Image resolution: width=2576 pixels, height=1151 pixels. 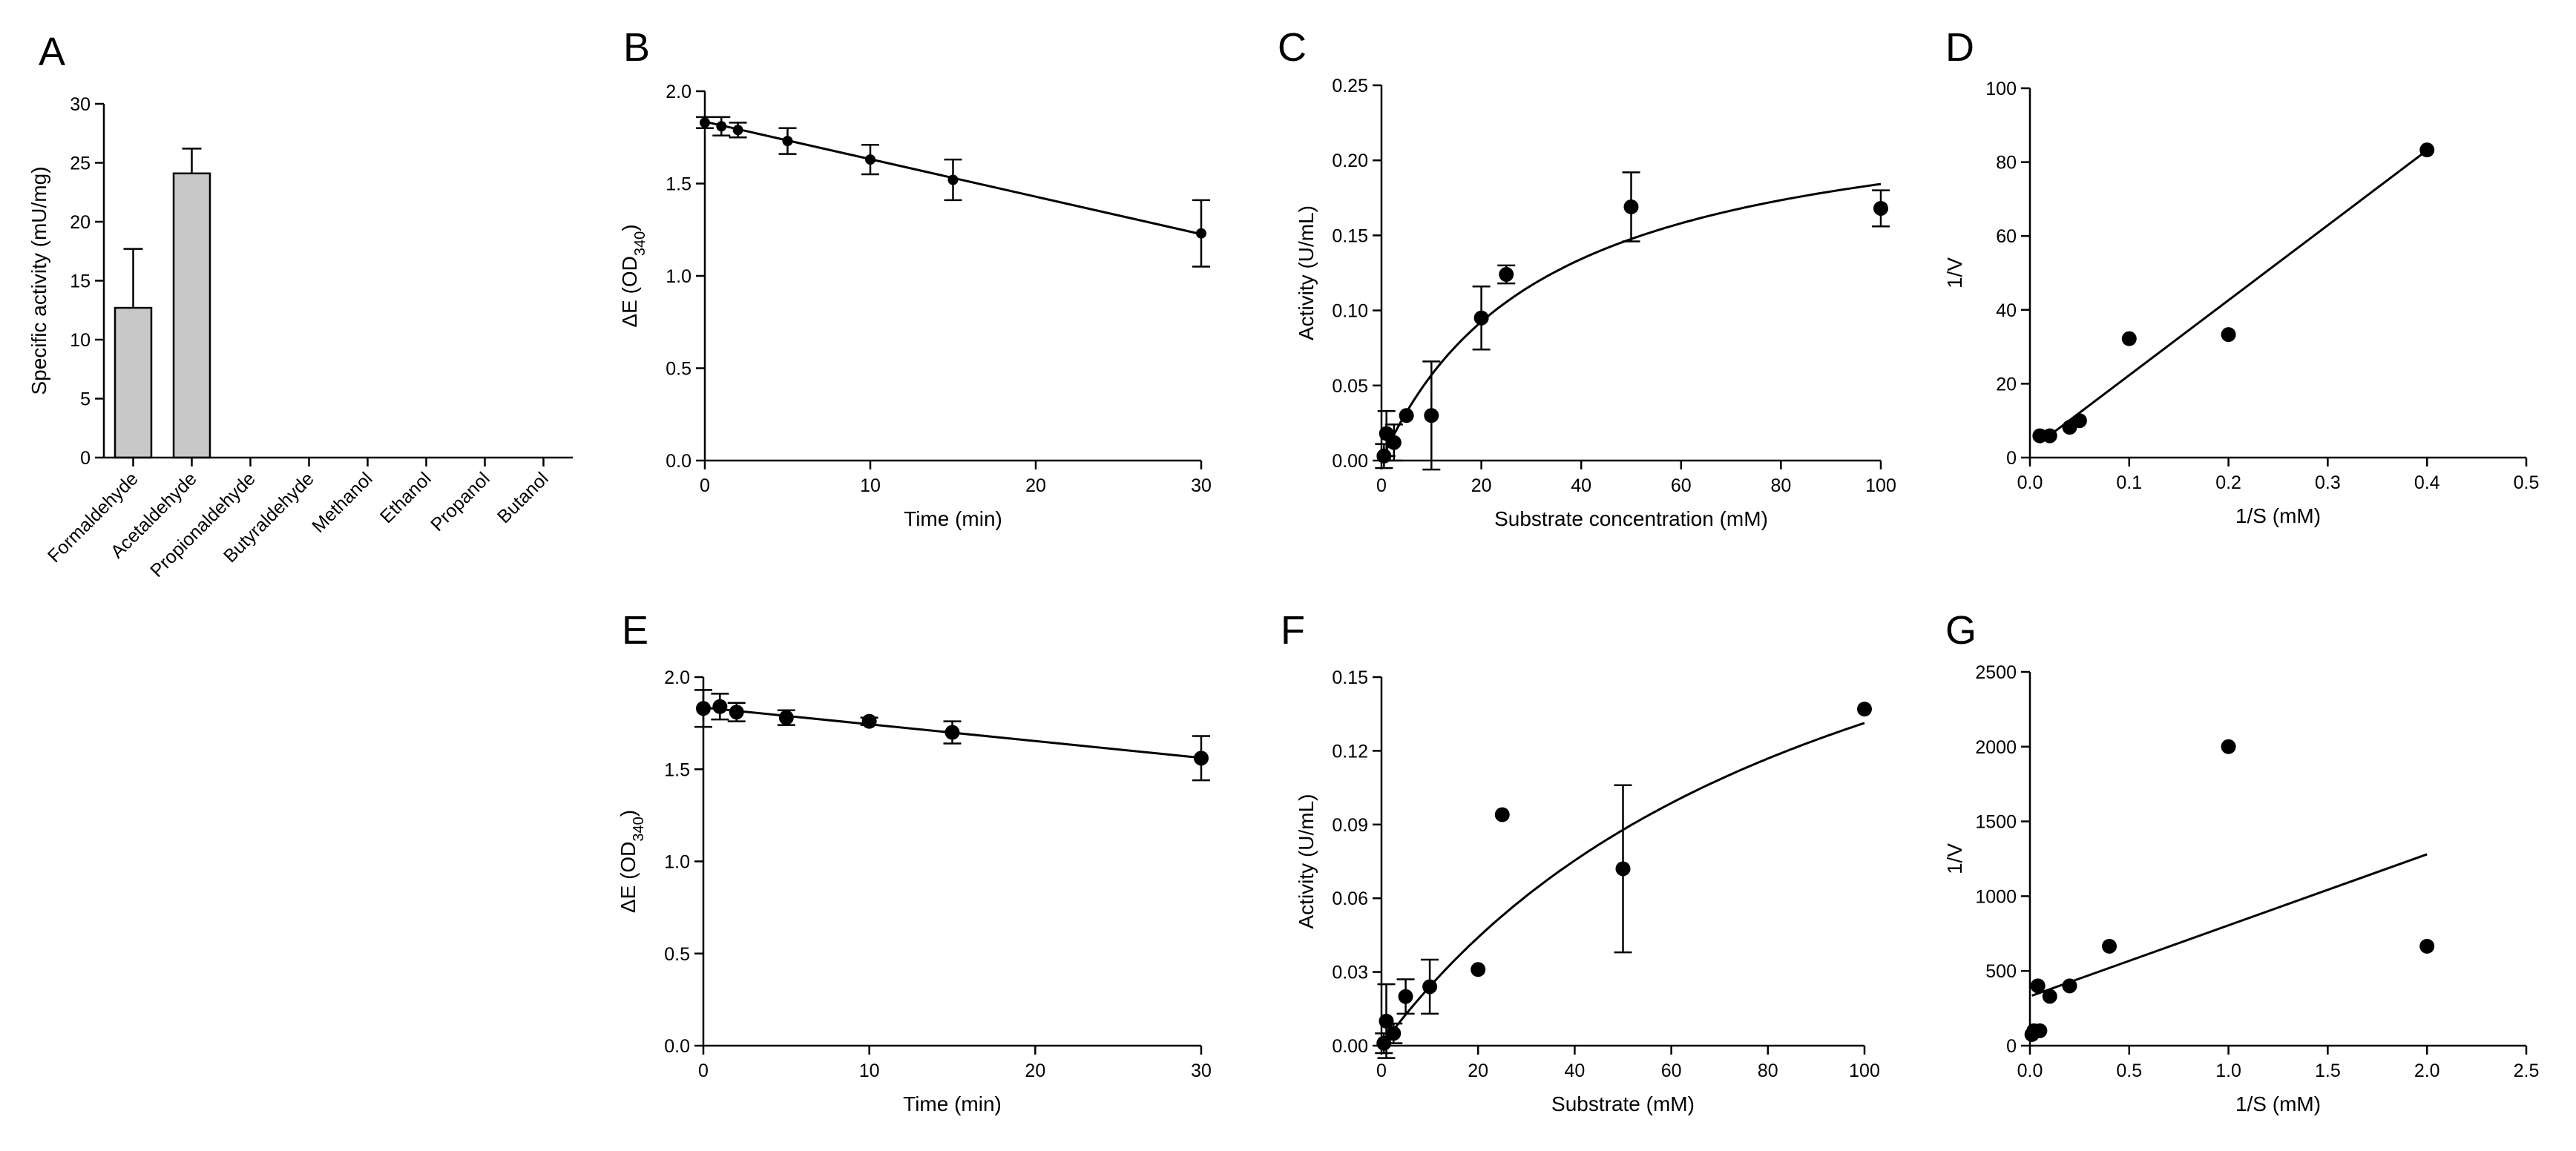 I want to click on y-tick-label: 10, so click(x=80, y=340).